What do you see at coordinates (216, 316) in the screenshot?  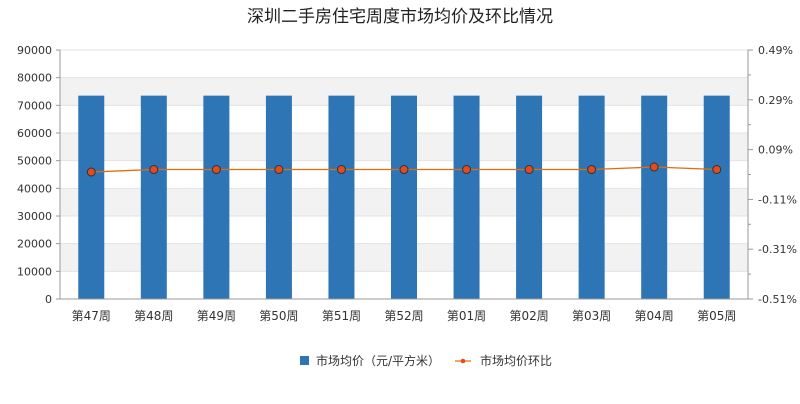 I see `x-tick-label: 第49周` at bounding box center [216, 316].